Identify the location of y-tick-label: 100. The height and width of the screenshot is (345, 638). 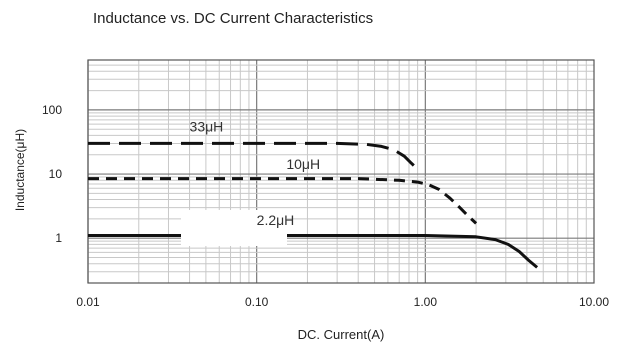
(52, 110).